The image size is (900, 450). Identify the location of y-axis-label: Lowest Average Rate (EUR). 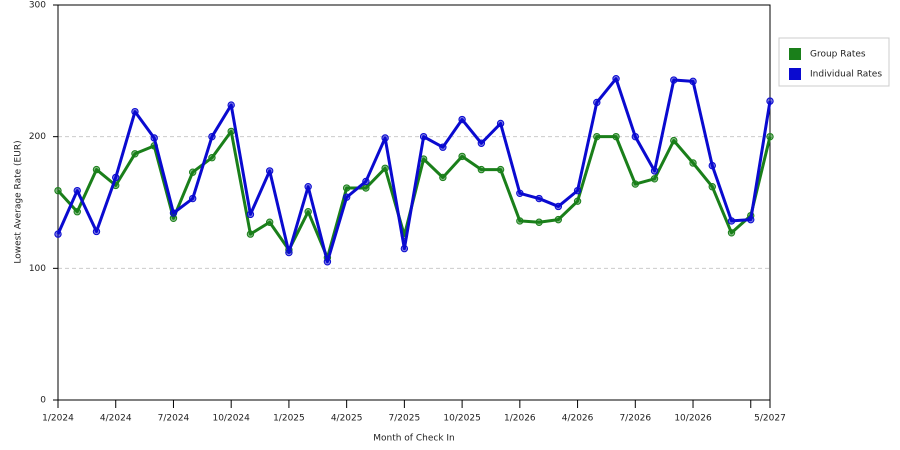
(19, 201).